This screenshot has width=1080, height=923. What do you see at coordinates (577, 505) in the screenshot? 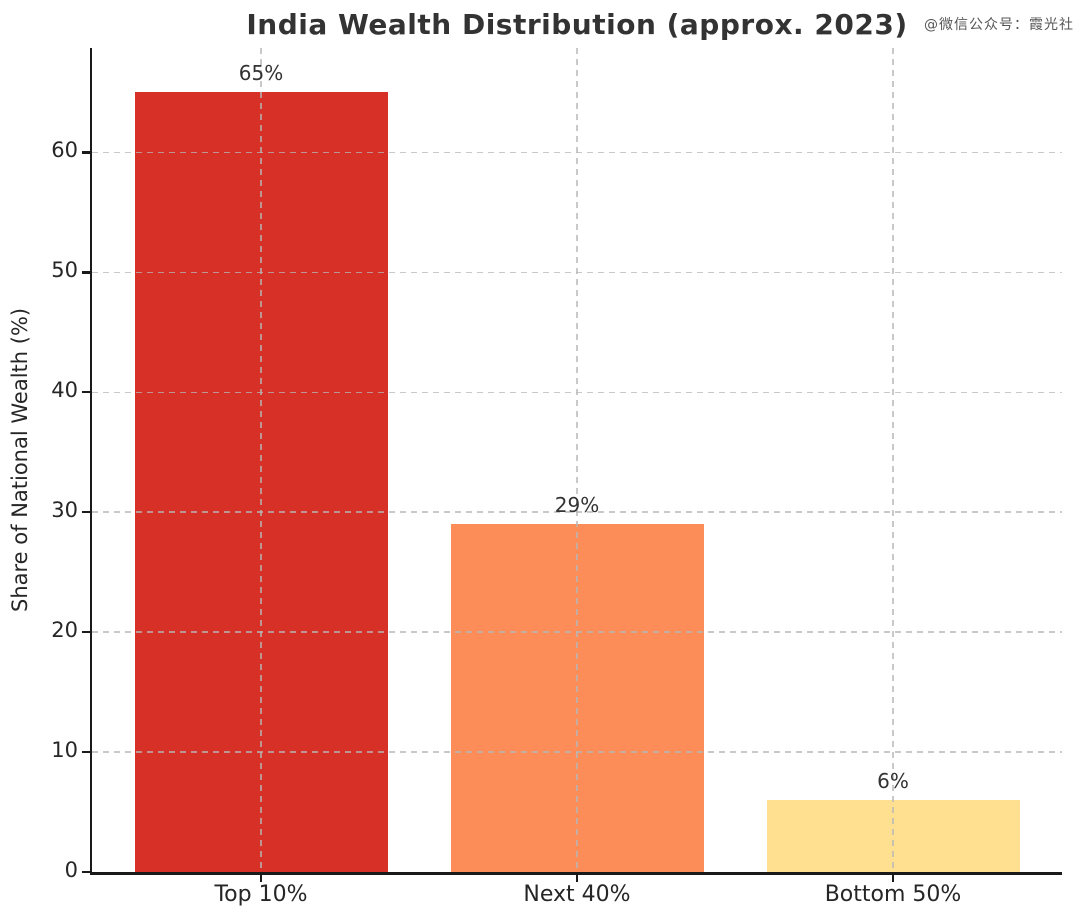
I see `bar-value-label: 29%` at bounding box center [577, 505].